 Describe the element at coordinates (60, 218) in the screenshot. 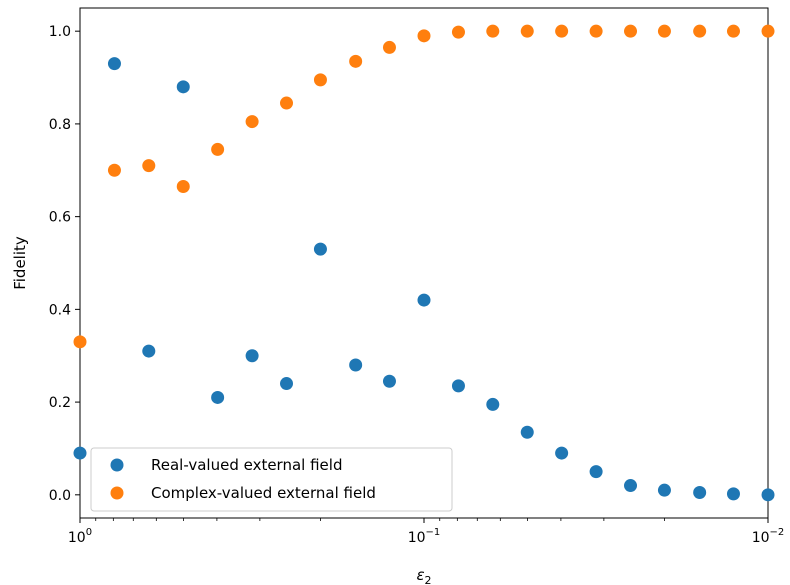

I see `y-tick-label: 0.6` at that location.